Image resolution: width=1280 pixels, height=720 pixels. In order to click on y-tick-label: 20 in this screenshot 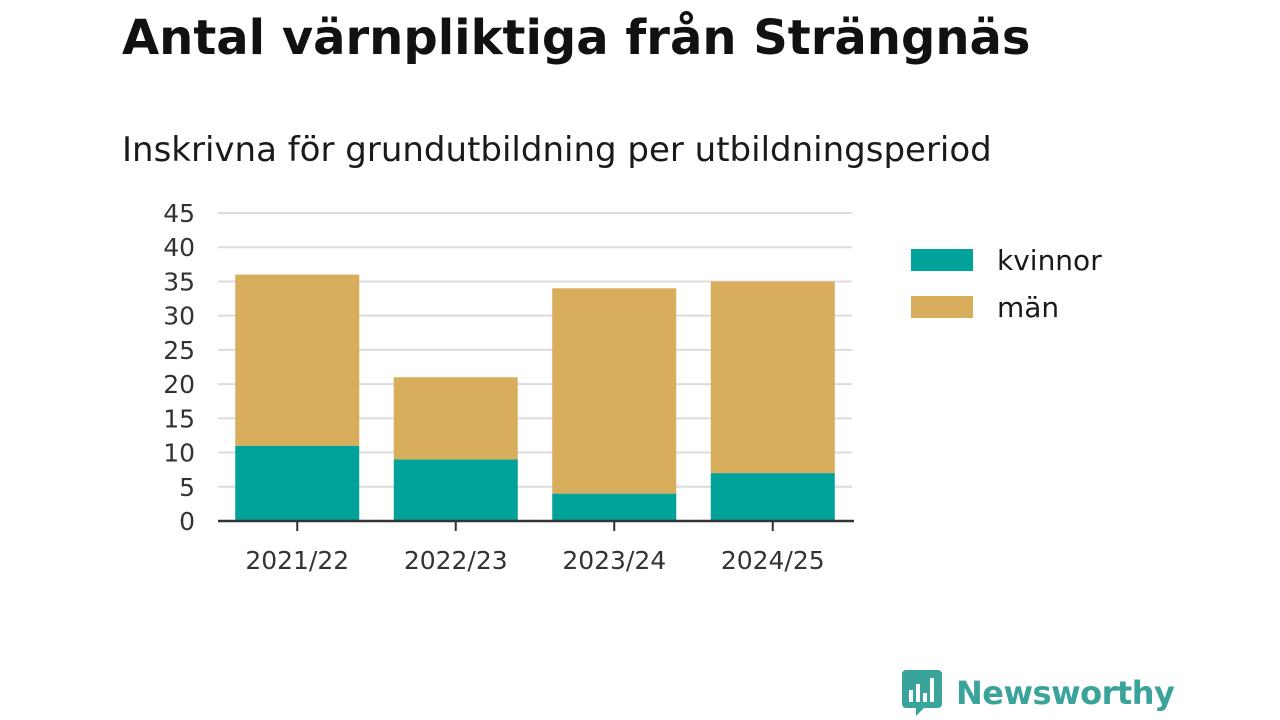, I will do `click(179, 384)`.